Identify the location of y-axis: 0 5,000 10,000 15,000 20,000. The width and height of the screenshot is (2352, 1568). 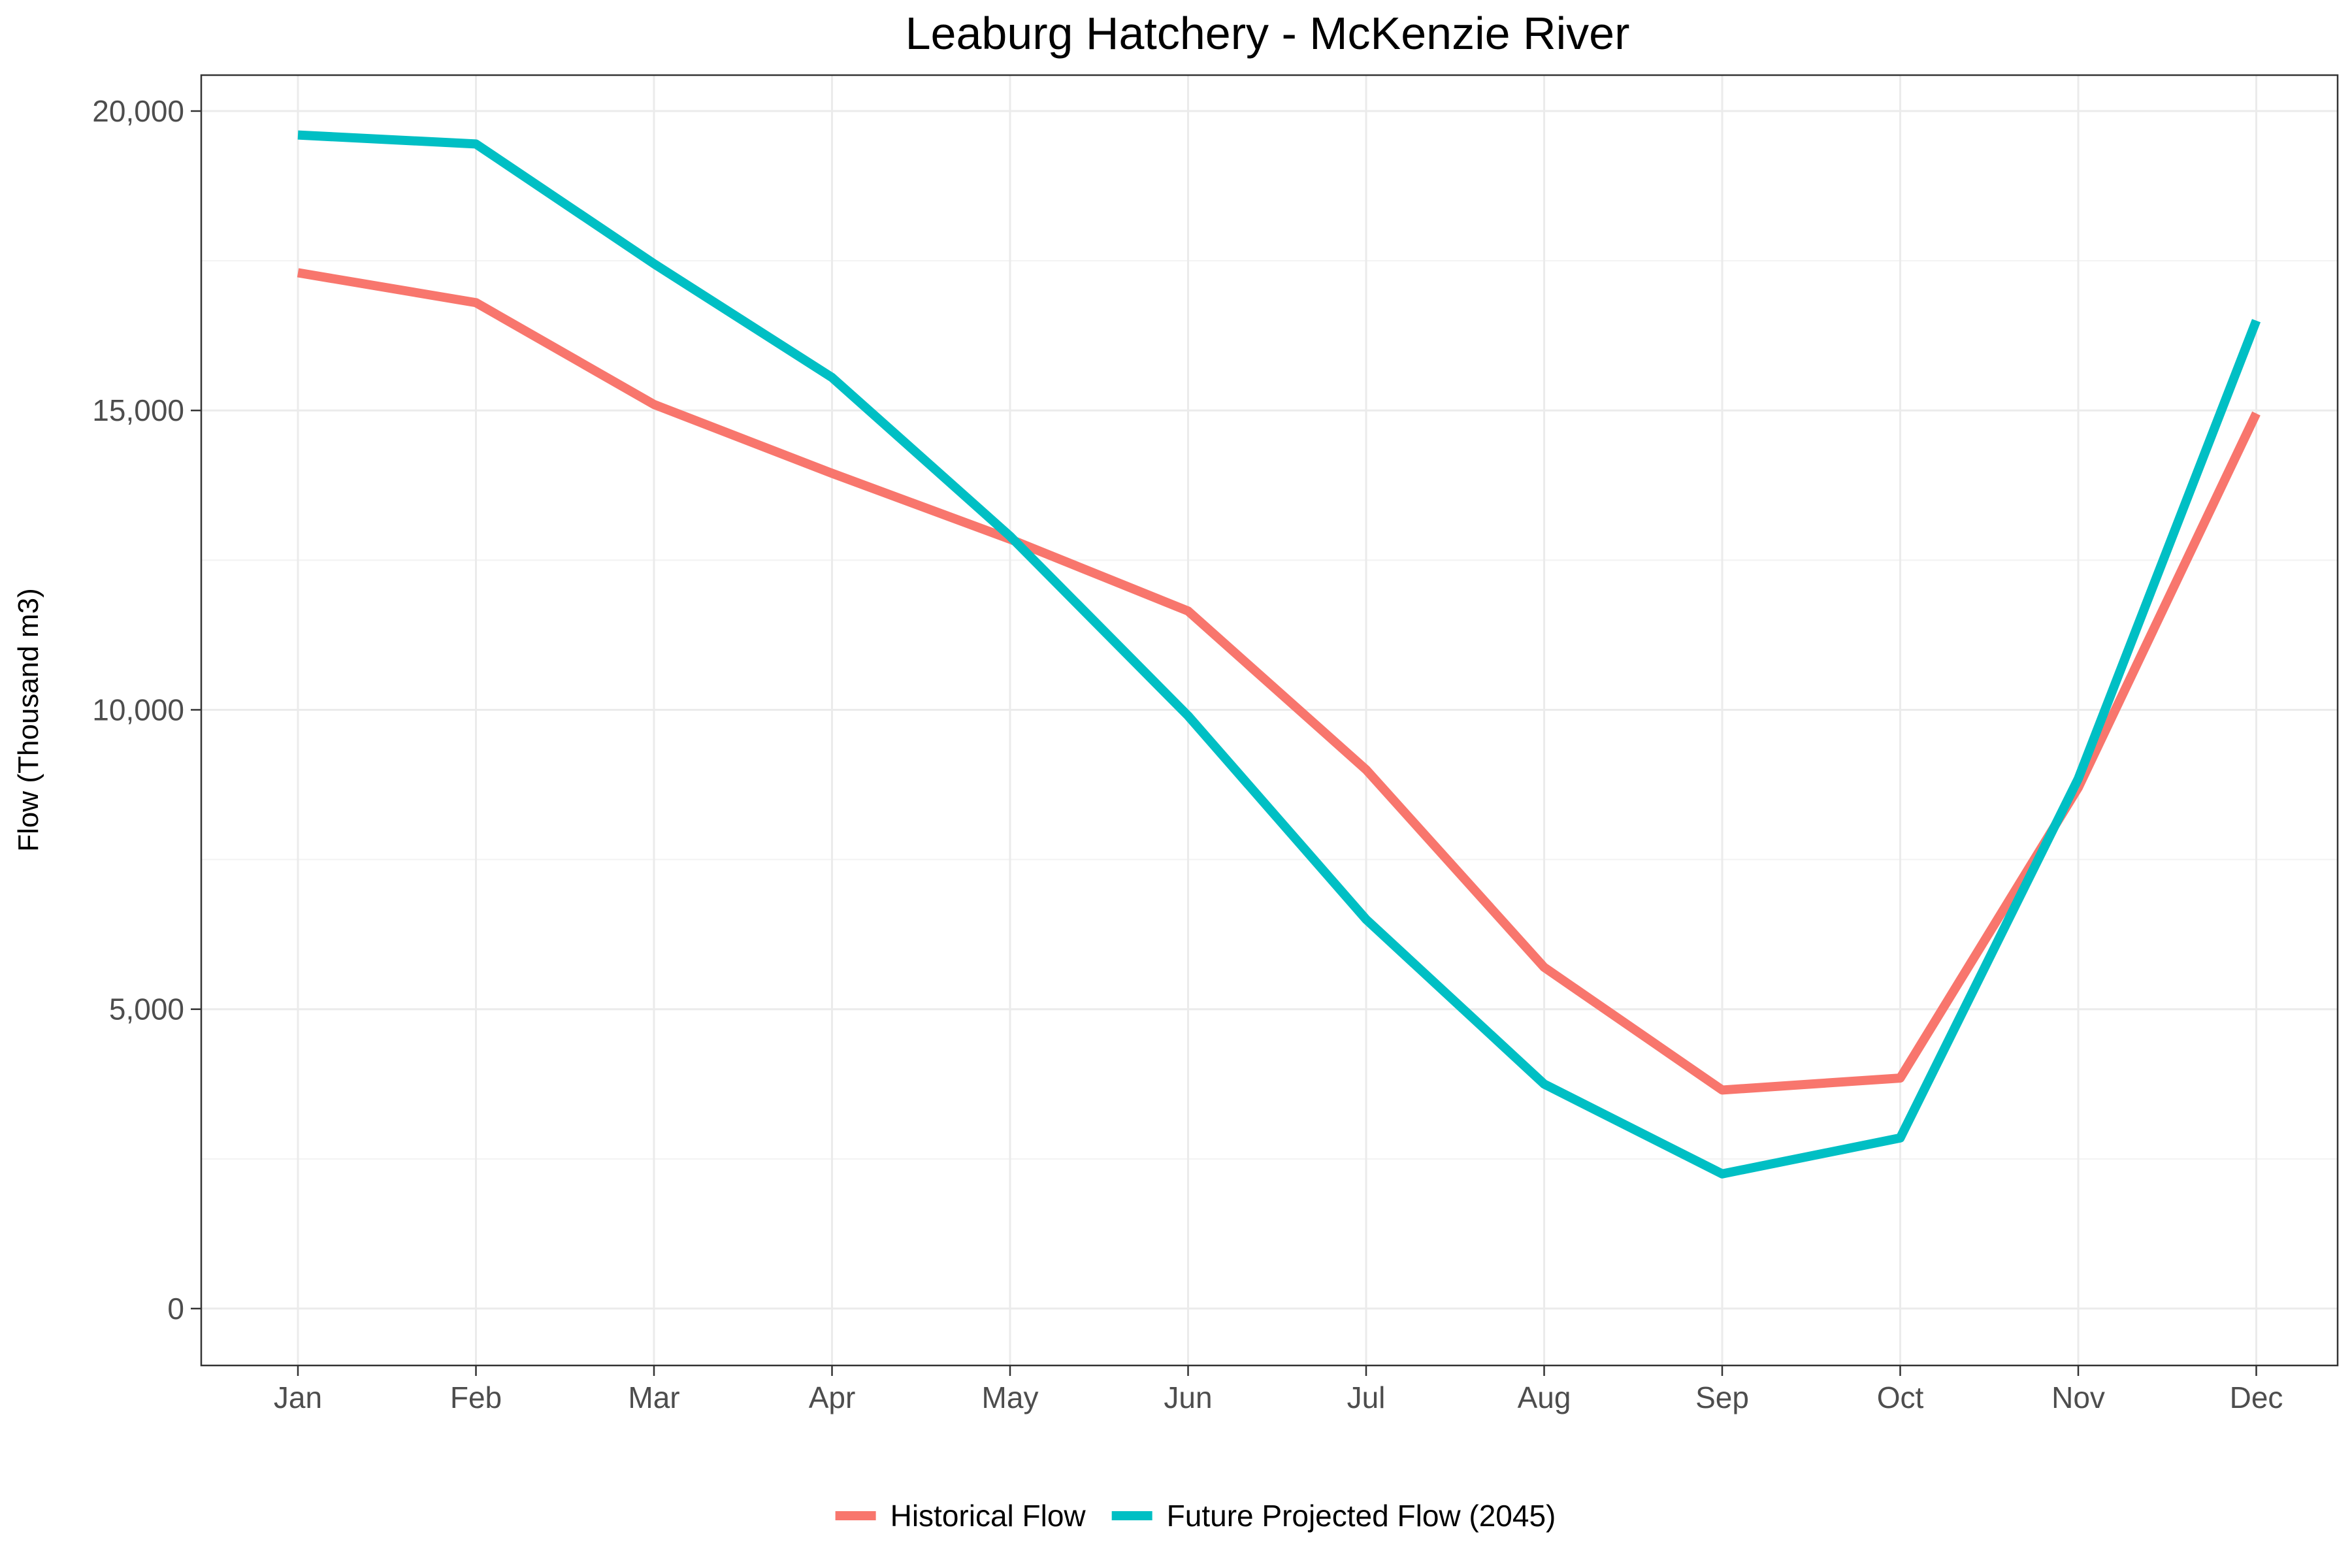
(146, 710).